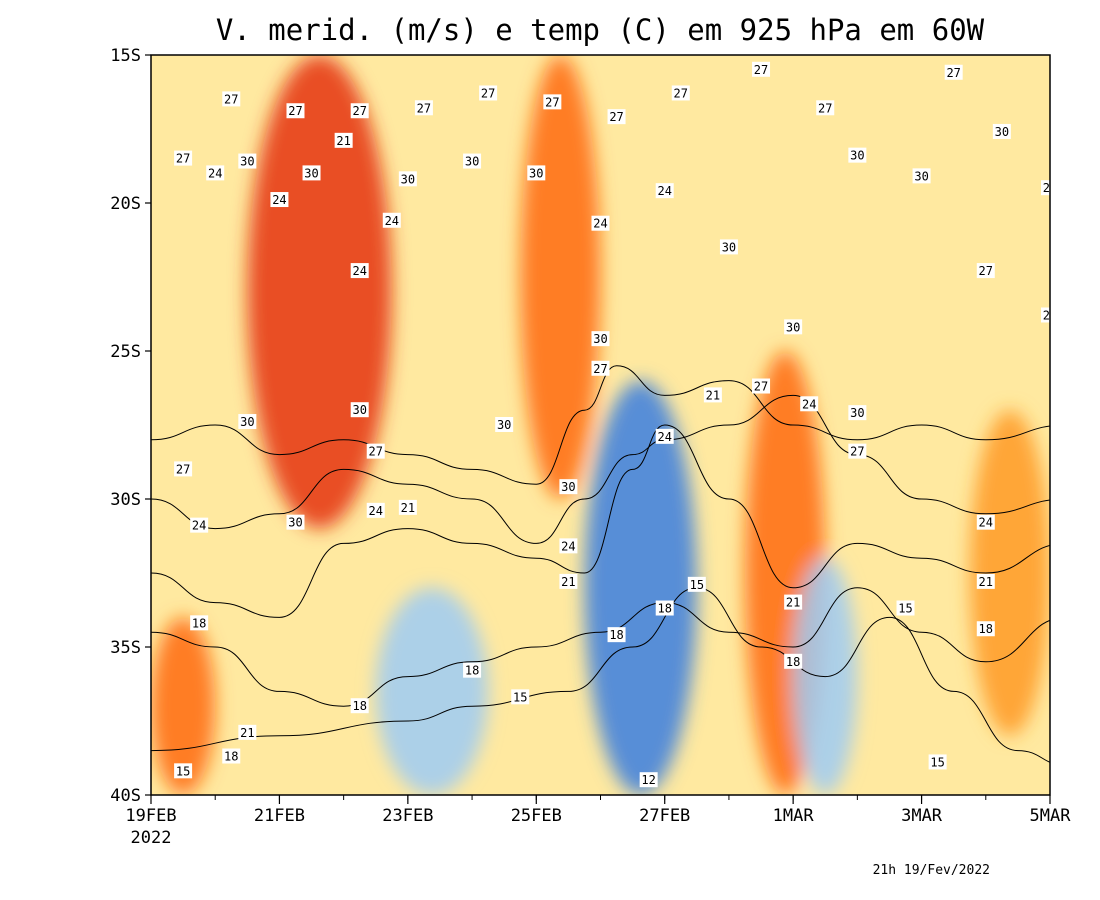 The width and height of the screenshot is (1100, 900). I want to click on timestamp: 21h 19/Fev/2022, so click(931, 870).